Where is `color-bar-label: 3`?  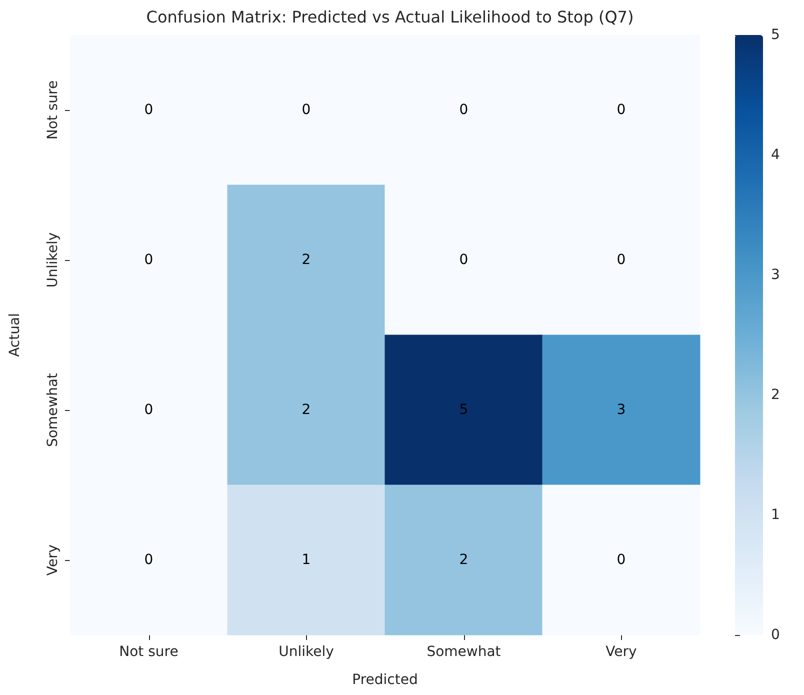
color-bar-label: 3 is located at coordinates (775, 275).